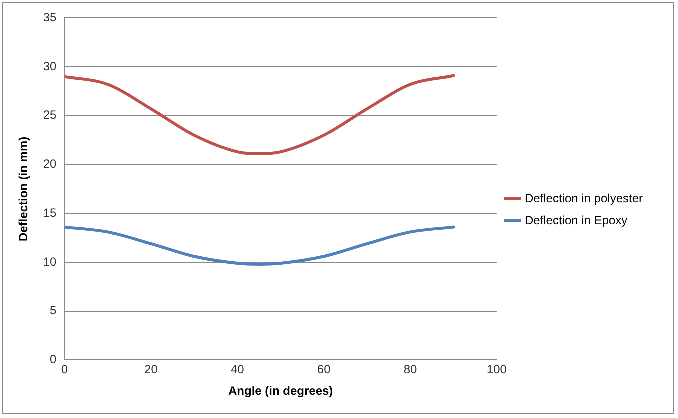  Describe the element at coordinates (50, 66) in the screenshot. I see `y-tick-label: 30` at that location.